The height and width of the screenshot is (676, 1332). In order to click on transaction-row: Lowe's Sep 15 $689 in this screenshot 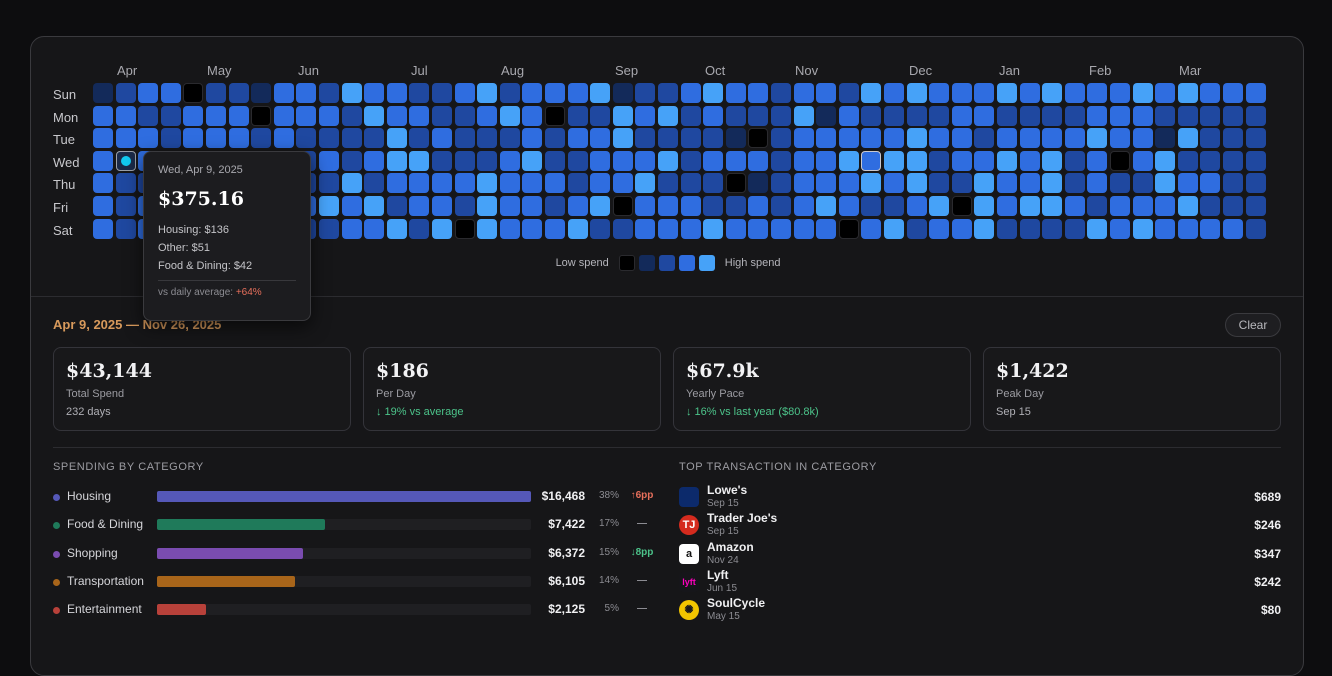, I will do `click(980, 497)`.